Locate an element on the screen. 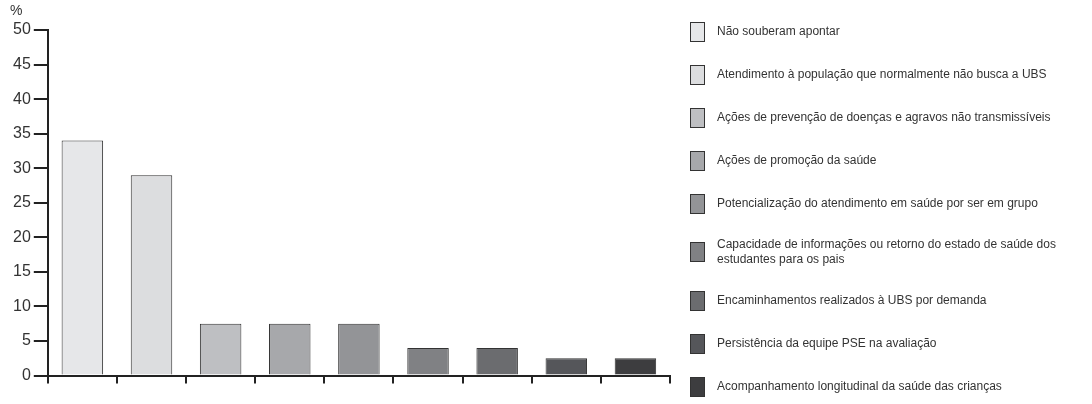  legend-label: Ações de prevenção de doenças e agravos não transmissíveis is located at coordinates (884, 118).